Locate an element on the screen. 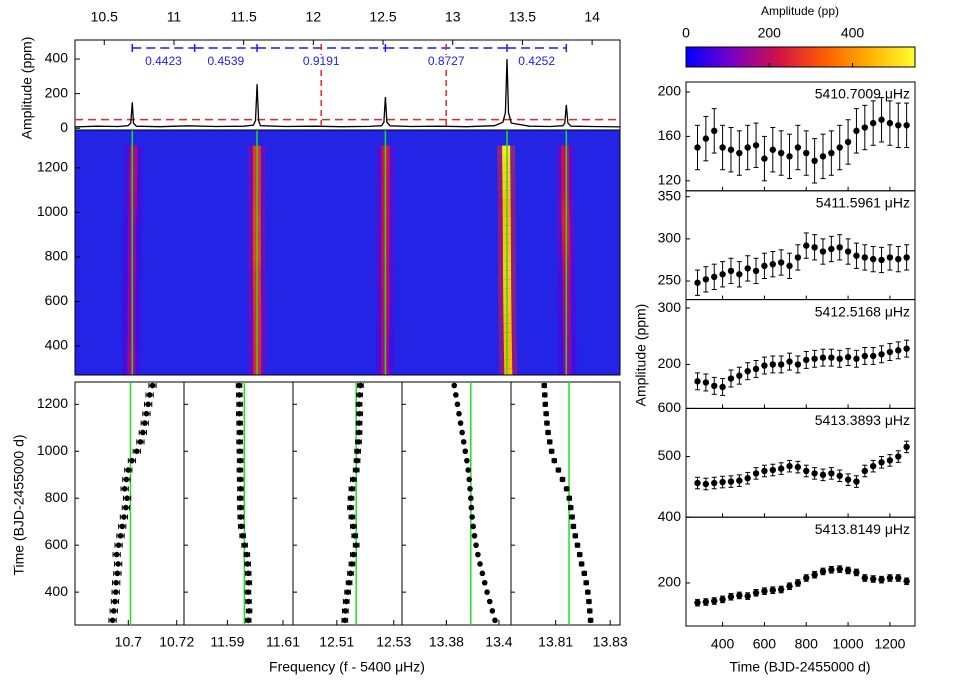  x-tick-label: 11.5 is located at coordinates (244, 17).